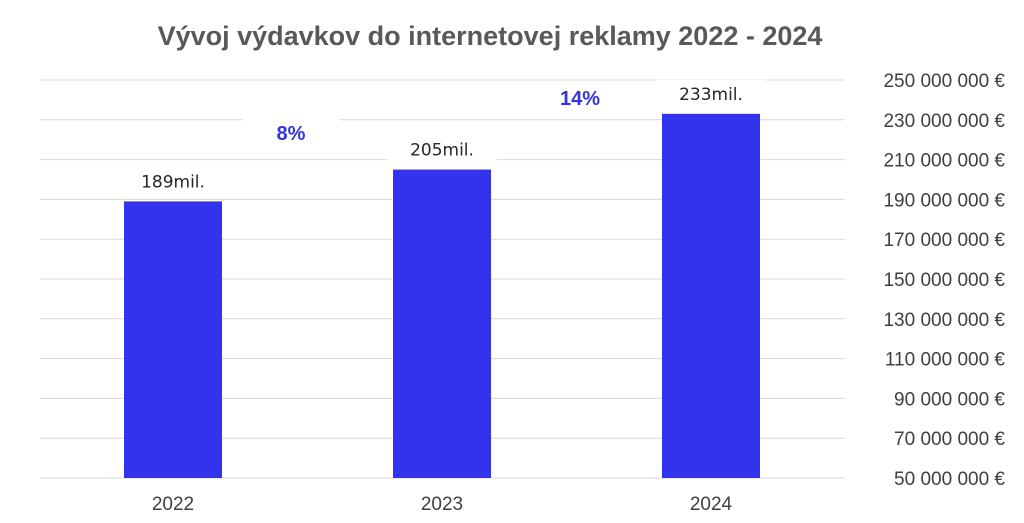 This screenshot has width=1024, height=523. What do you see at coordinates (949, 399) in the screenshot?
I see `y-tick-label: 90 000 000 €` at bounding box center [949, 399].